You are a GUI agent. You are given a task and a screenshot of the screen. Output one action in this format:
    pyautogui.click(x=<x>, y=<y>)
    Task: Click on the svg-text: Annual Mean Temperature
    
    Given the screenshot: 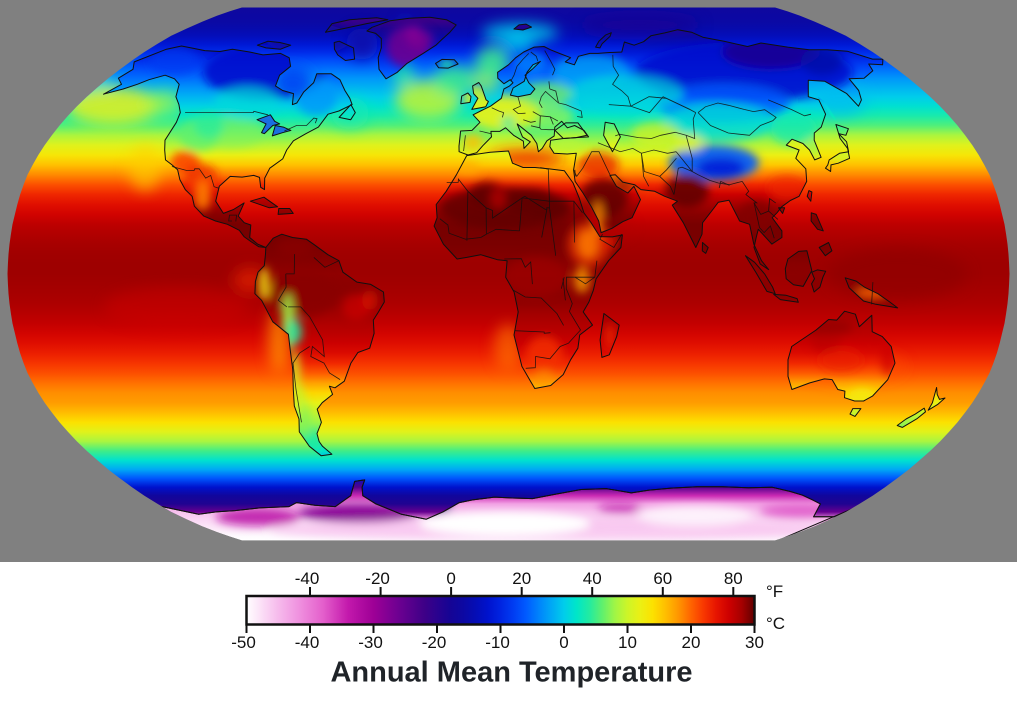 What is the action you would take?
    pyautogui.click(x=511, y=673)
    